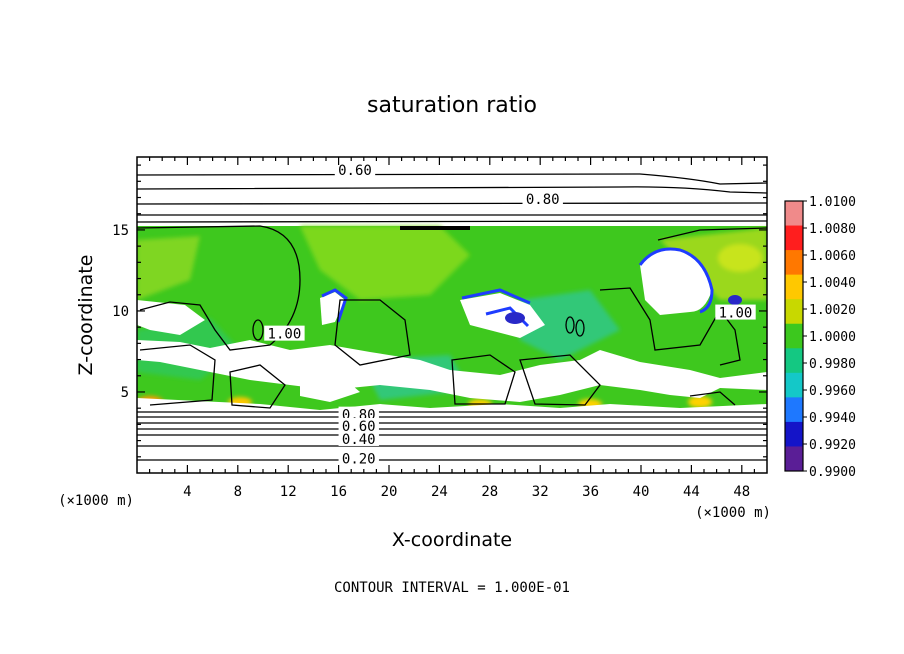  What do you see at coordinates (540, 492) in the screenshot?
I see `x-tick-label: 32` at bounding box center [540, 492].